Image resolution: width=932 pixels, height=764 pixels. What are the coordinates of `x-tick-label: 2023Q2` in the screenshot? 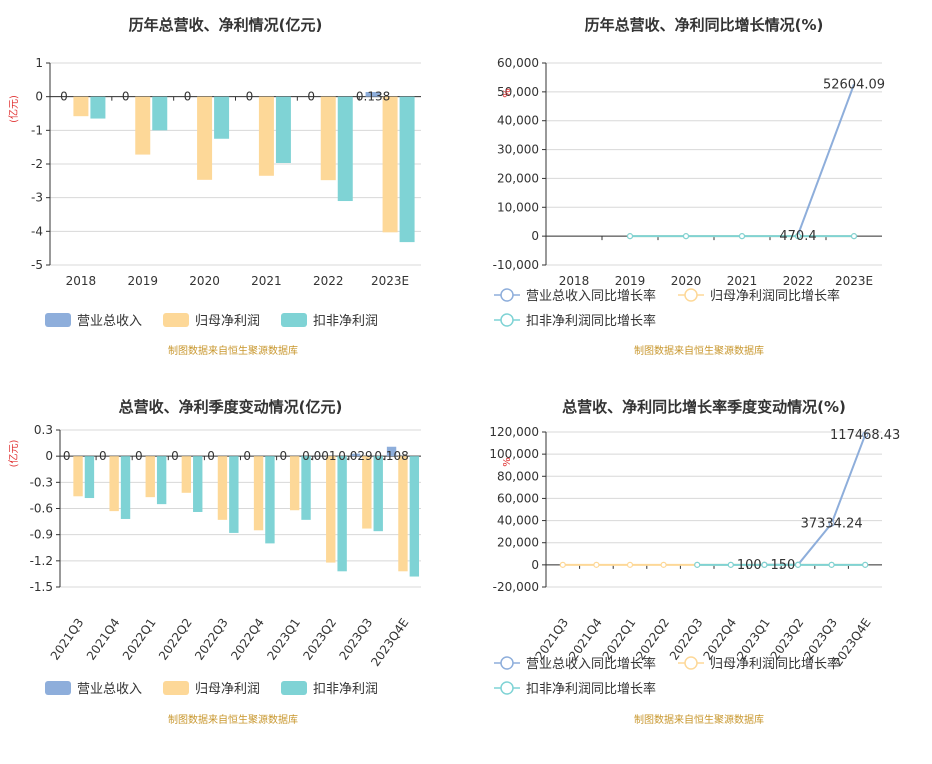 It's located at (319, 639).